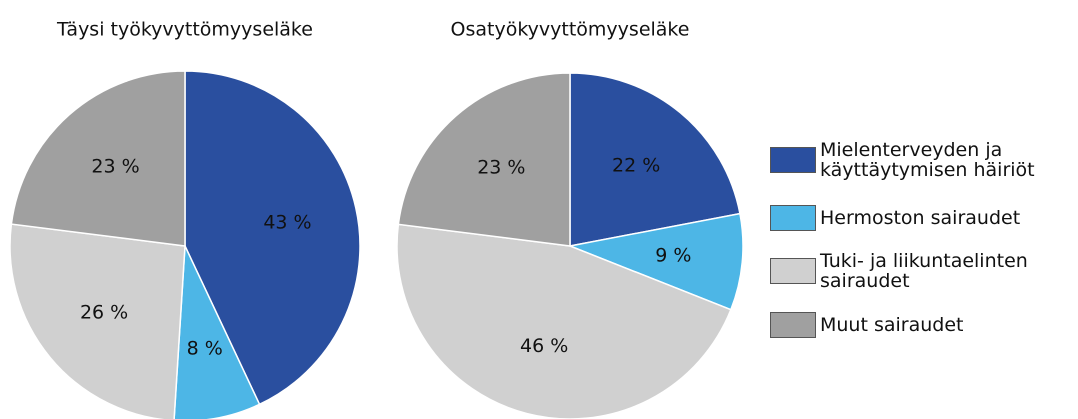  I want to click on value-label: 9 %, so click(673, 255).